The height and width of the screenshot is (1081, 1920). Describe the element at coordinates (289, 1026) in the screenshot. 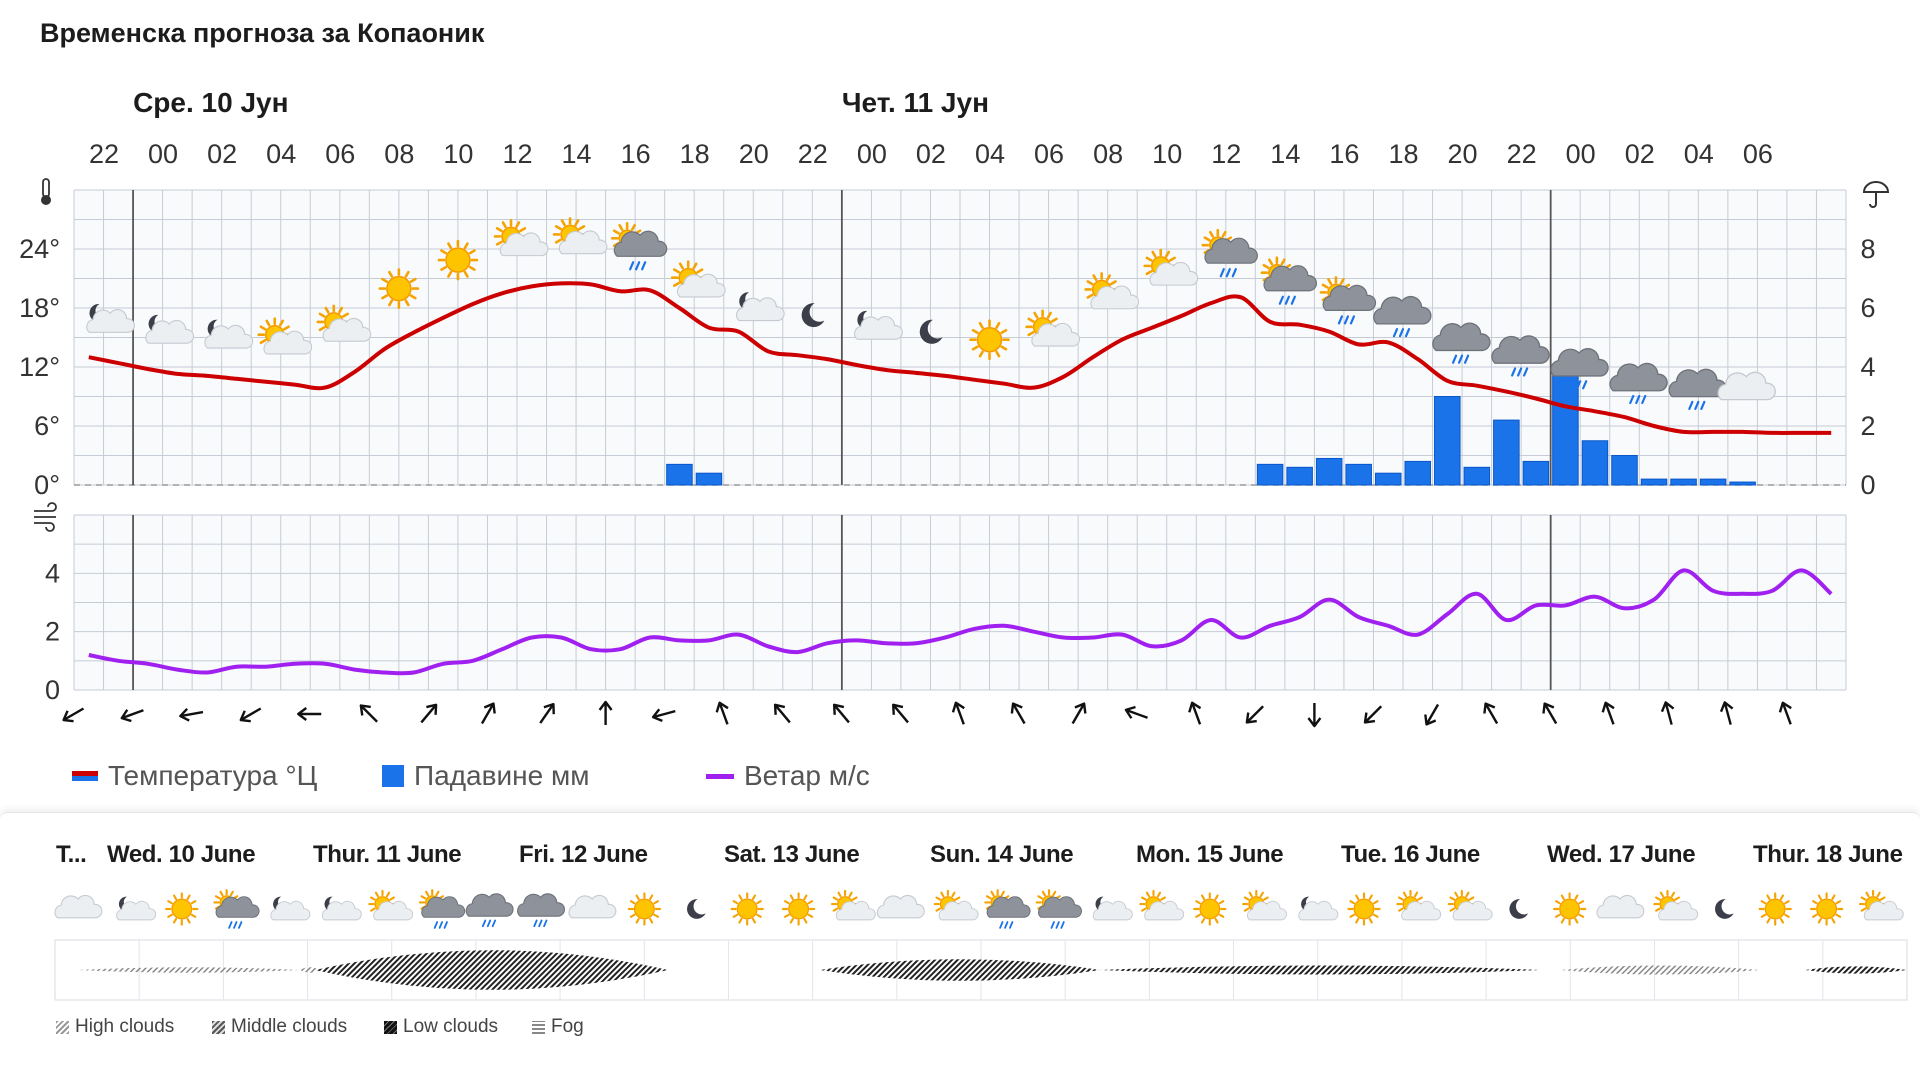

I see `cloud-legend-middle-label: Middle clouds` at that location.